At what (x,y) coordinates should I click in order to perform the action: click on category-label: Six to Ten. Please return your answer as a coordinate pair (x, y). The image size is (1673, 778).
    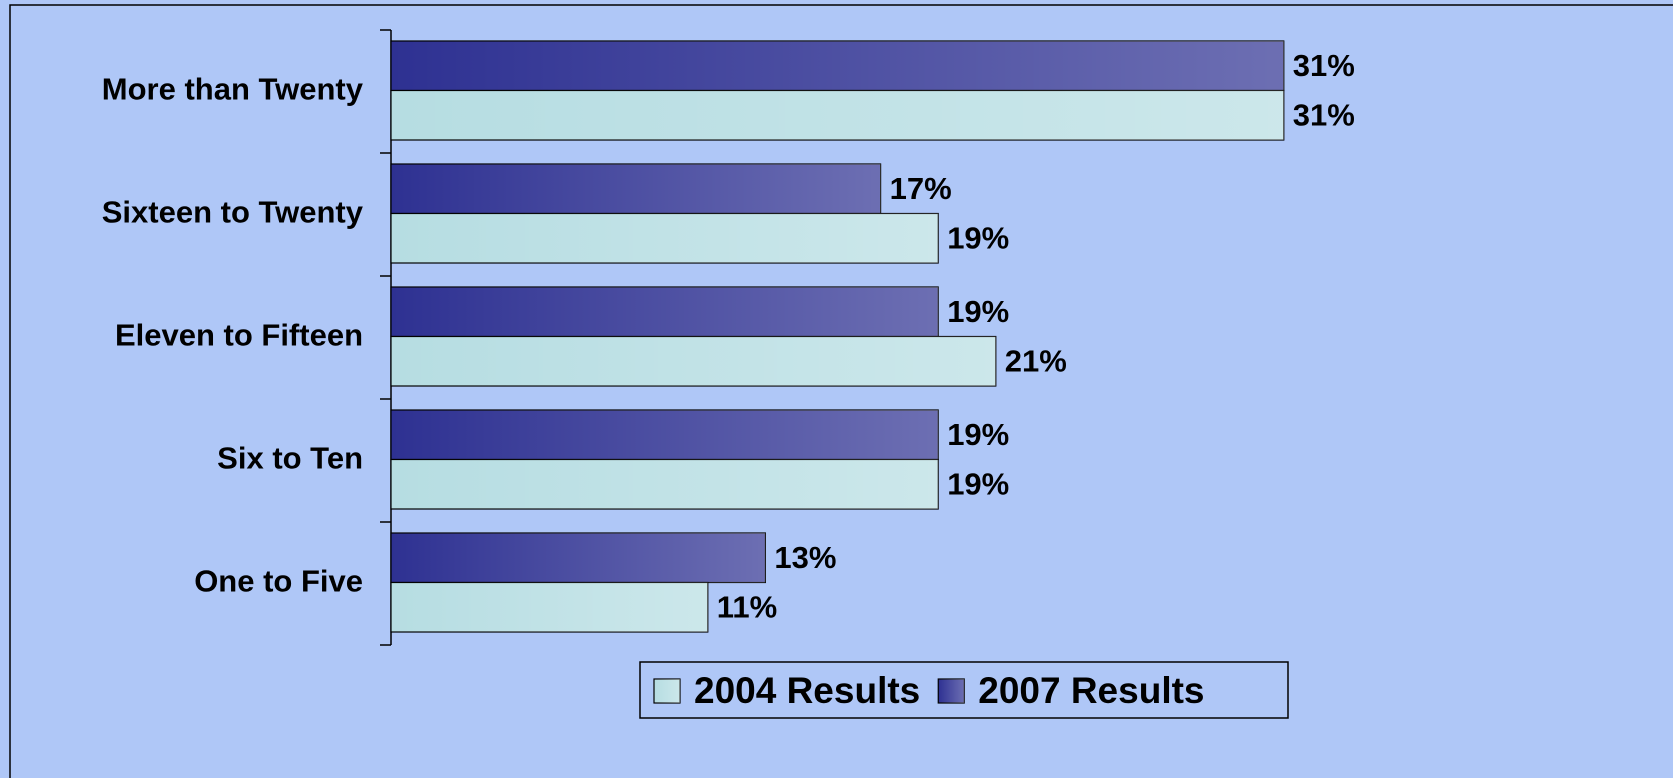
    Looking at the image, I should click on (290, 458).